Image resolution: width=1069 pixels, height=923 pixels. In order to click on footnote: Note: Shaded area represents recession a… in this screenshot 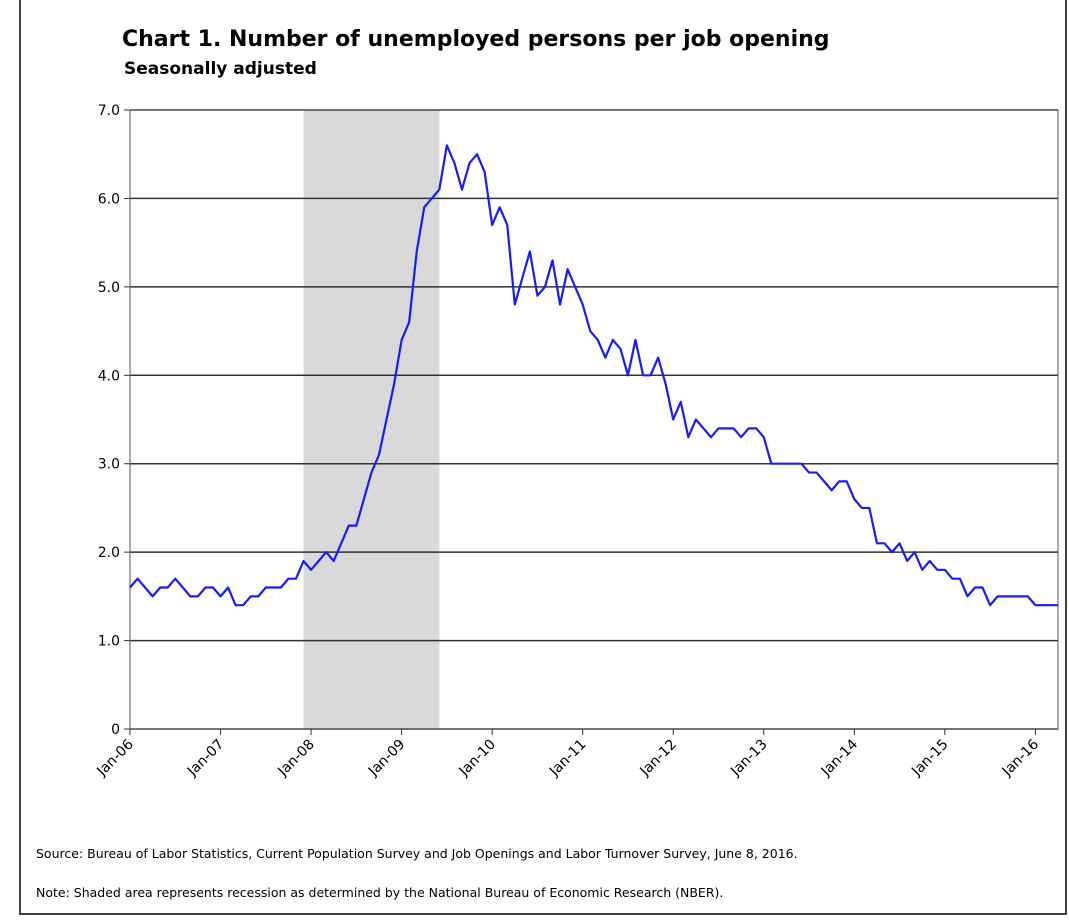, I will do `click(379, 892)`.